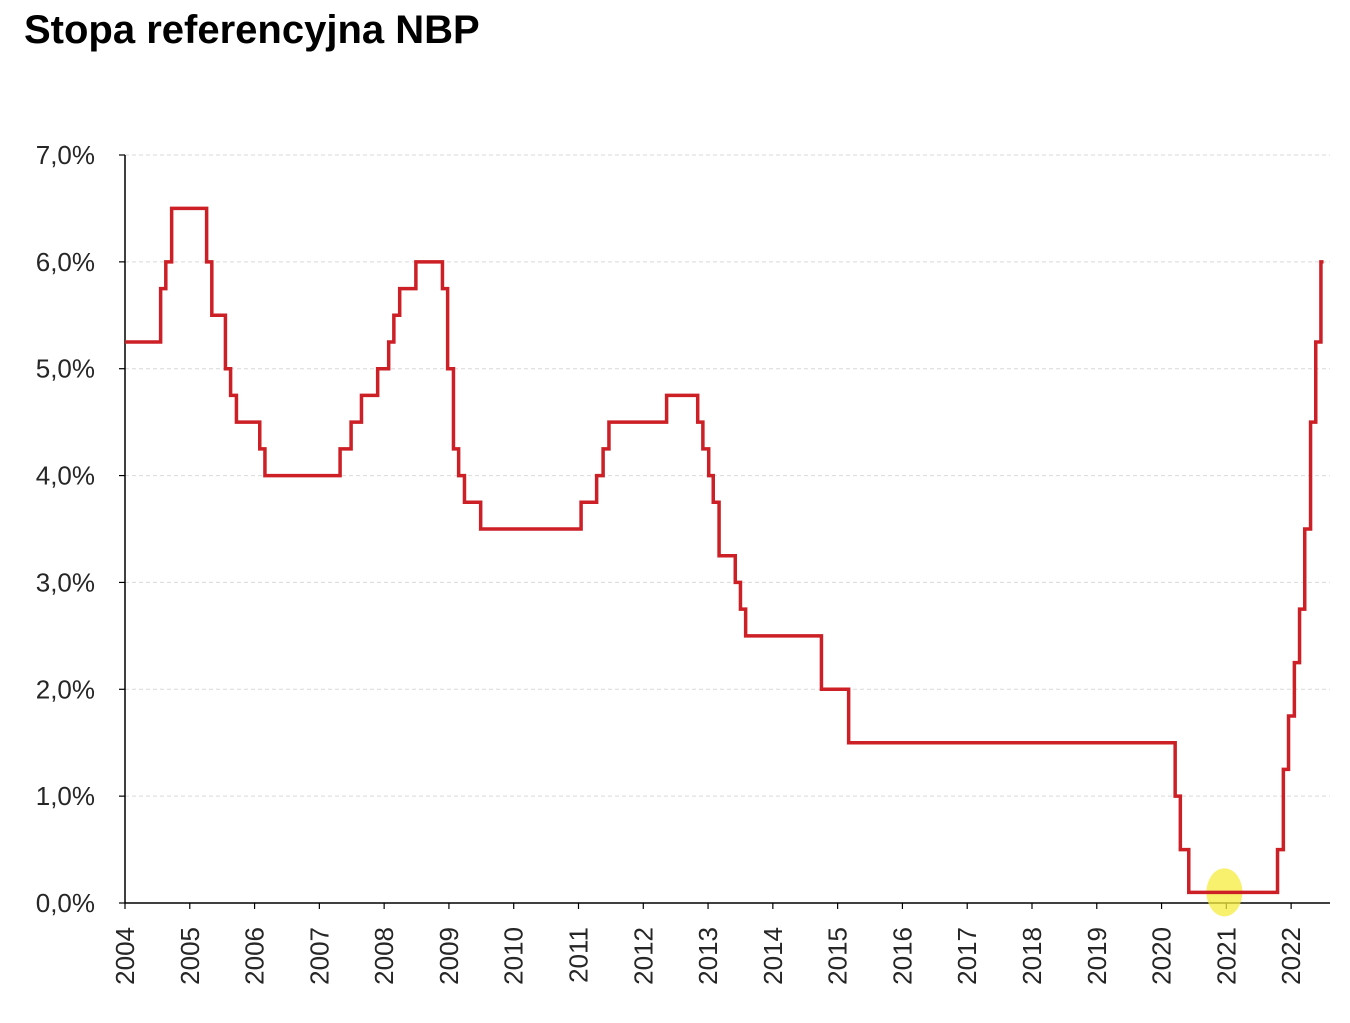  I want to click on x-tick-label: 2020, so click(1162, 956).